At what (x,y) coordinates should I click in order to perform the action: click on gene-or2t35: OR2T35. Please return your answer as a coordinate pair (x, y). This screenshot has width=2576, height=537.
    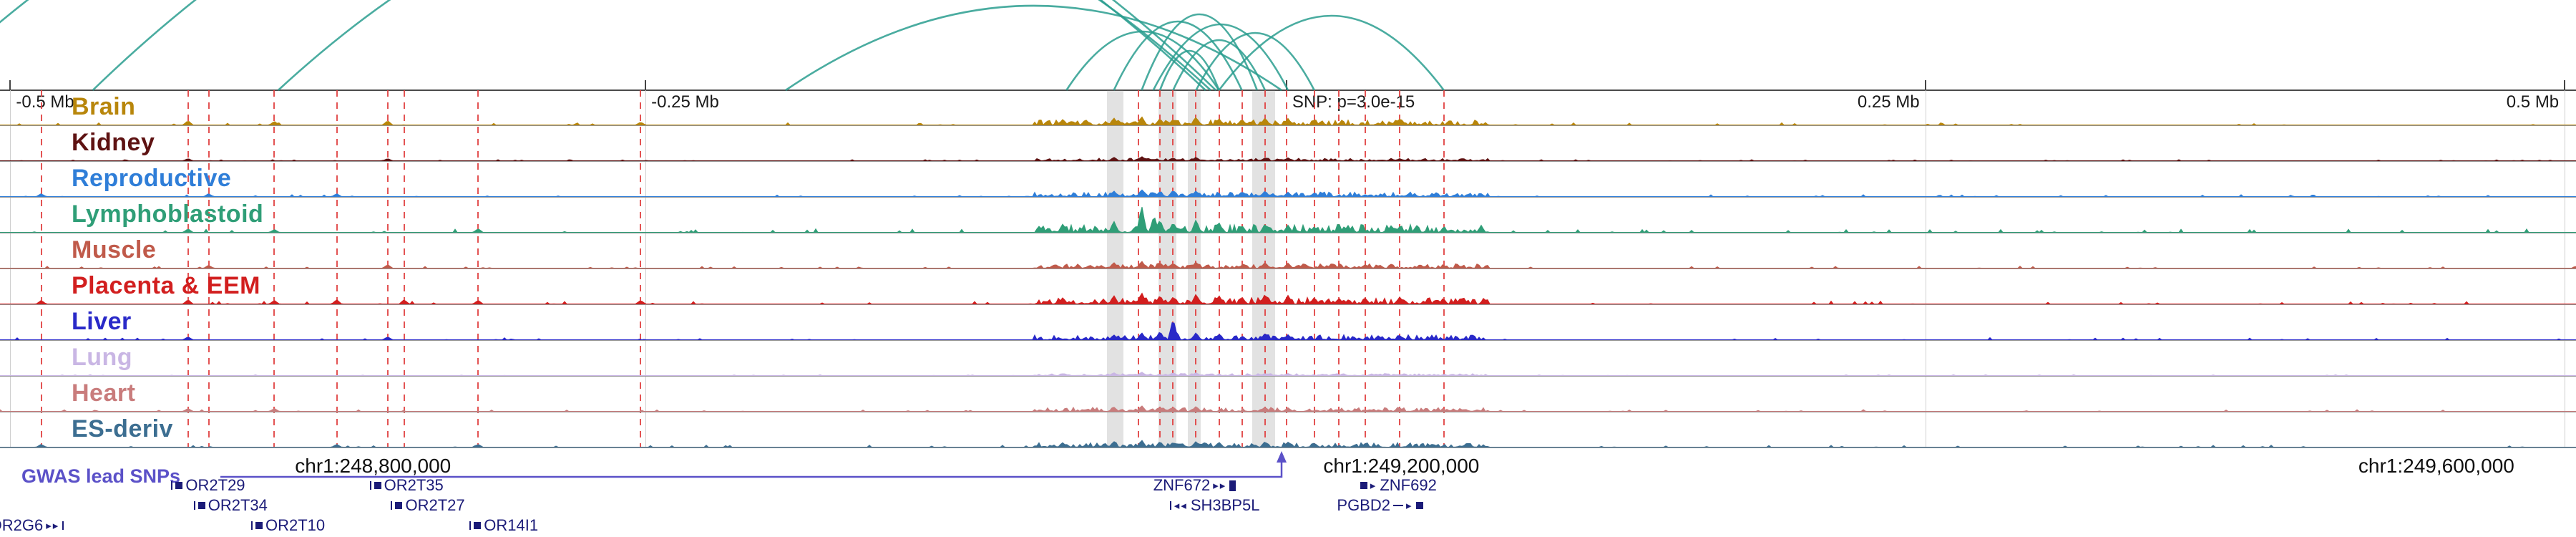
    Looking at the image, I should click on (407, 485).